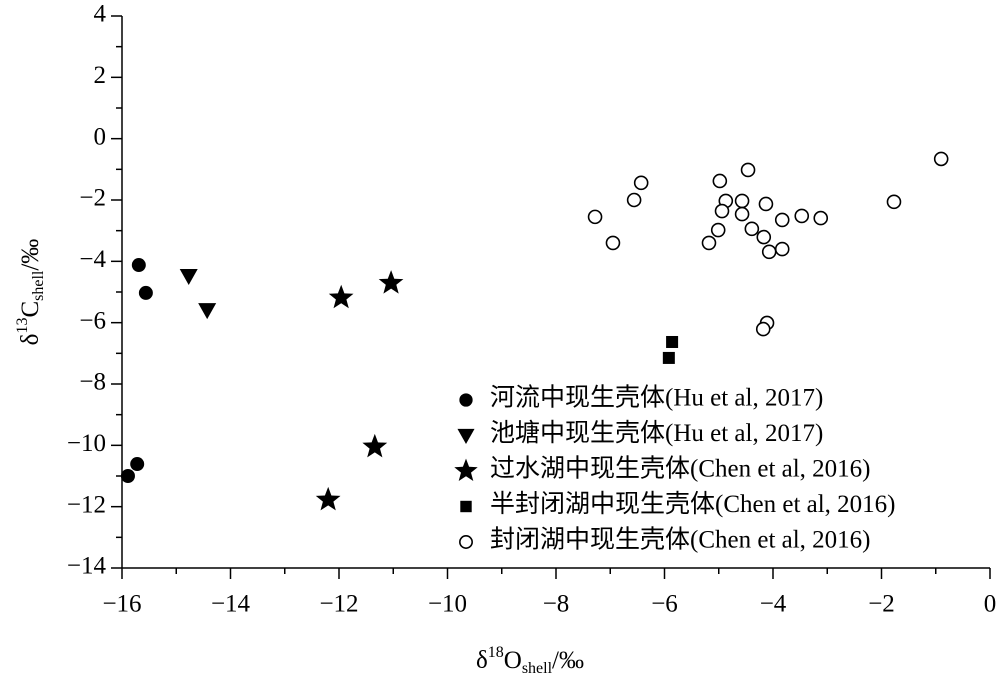 The width and height of the screenshot is (1000, 694). I want to click on legend-label: 过水湖中现生壳体(Chen et al, 2016), so click(680, 469).